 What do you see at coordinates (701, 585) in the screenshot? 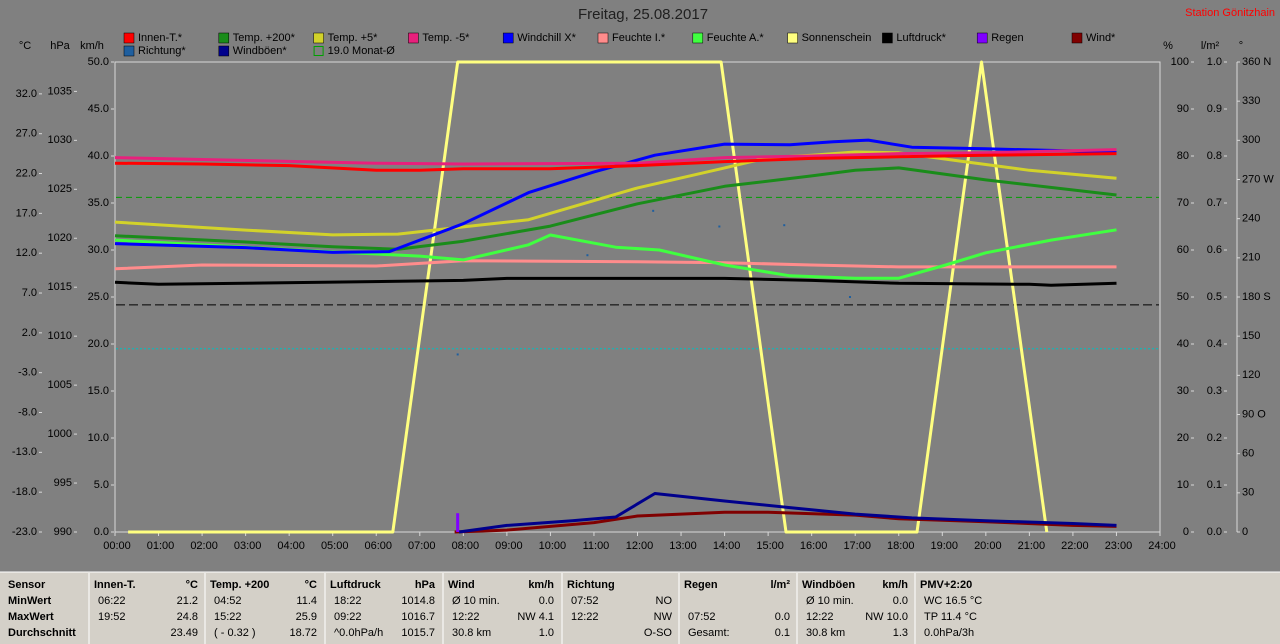
I see `summary-header: Regen` at bounding box center [701, 585].